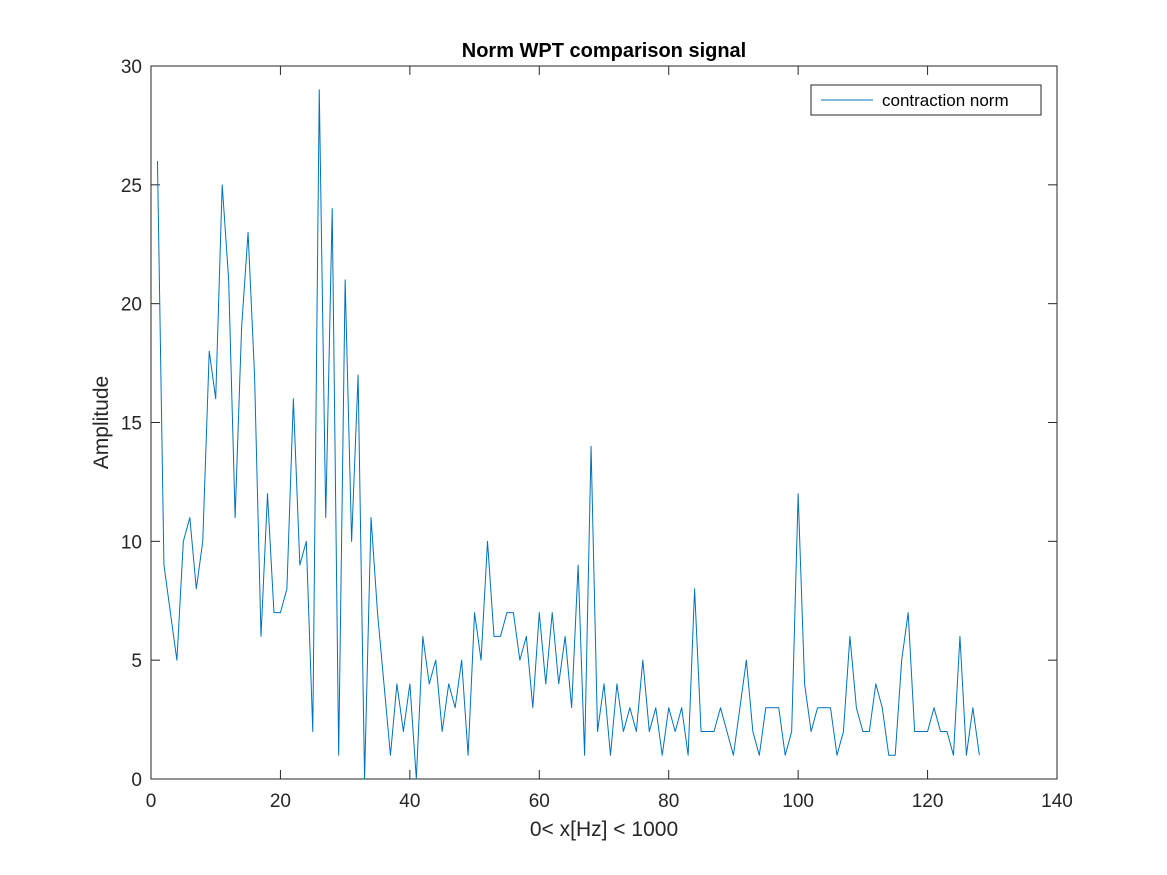 This screenshot has height=875, width=1167. I want to click on x-tick-label: 100, so click(798, 801).